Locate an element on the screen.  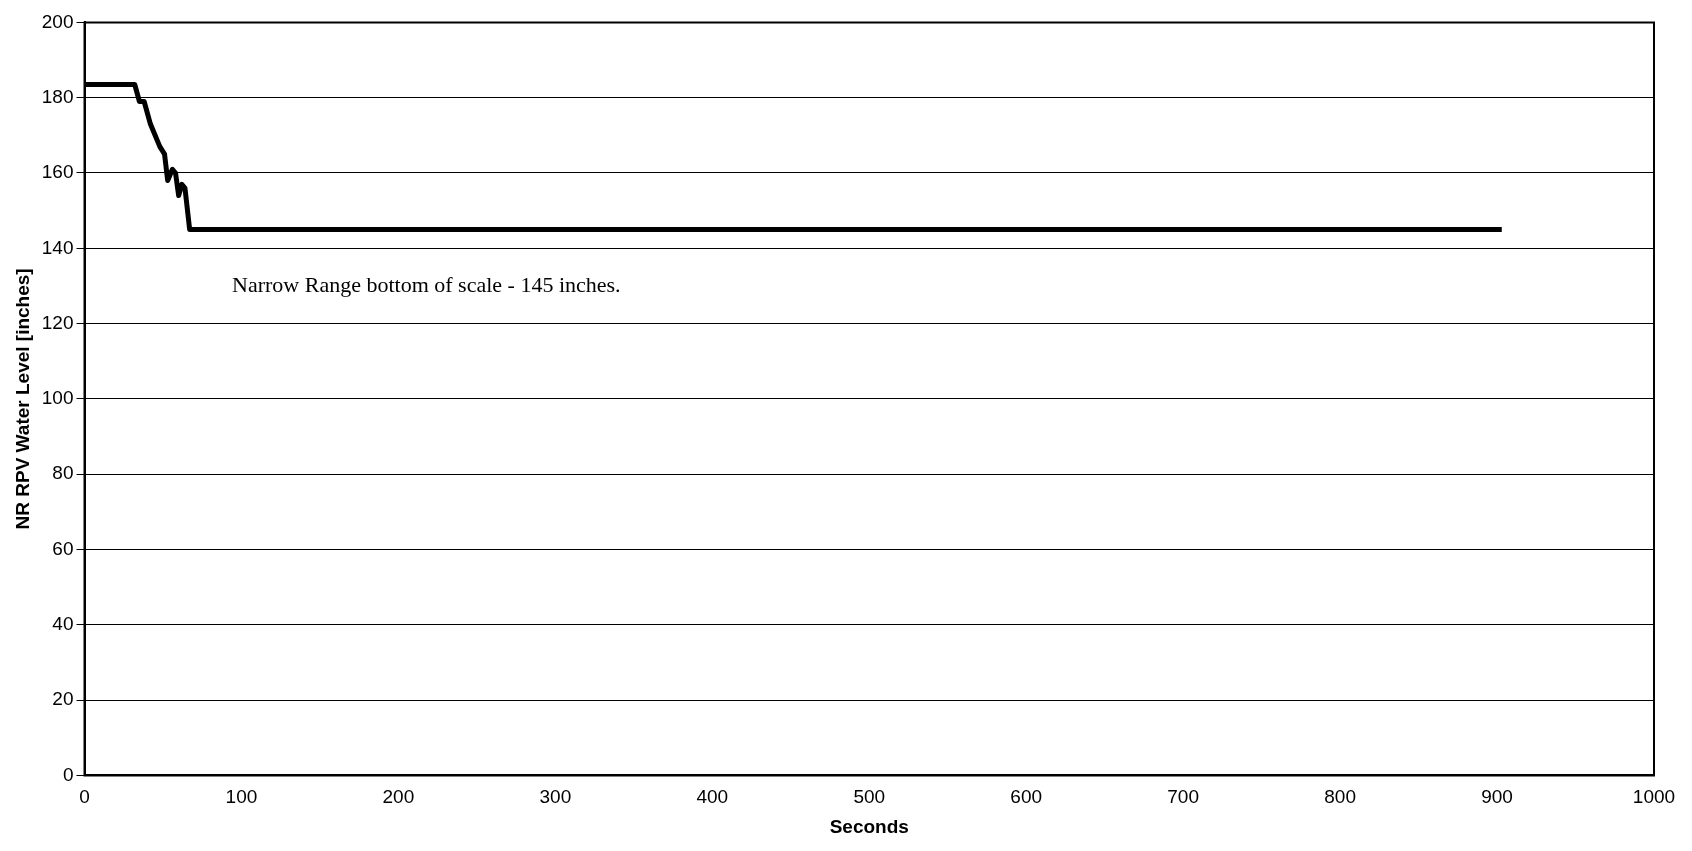
x-tick-label: 400 is located at coordinates (712, 797).